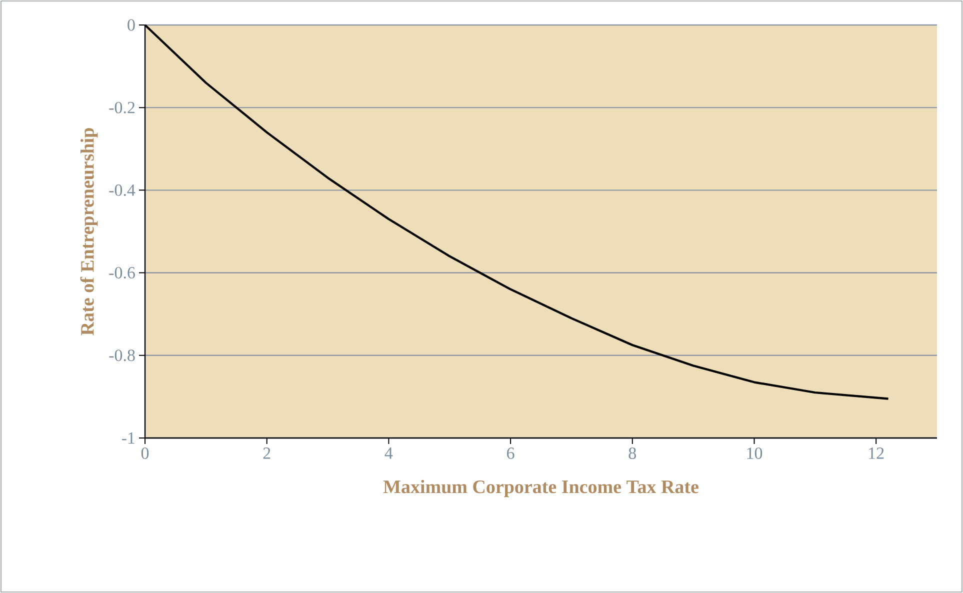 Image resolution: width=963 pixels, height=593 pixels. I want to click on x-tick-label: 6, so click(510, 453).